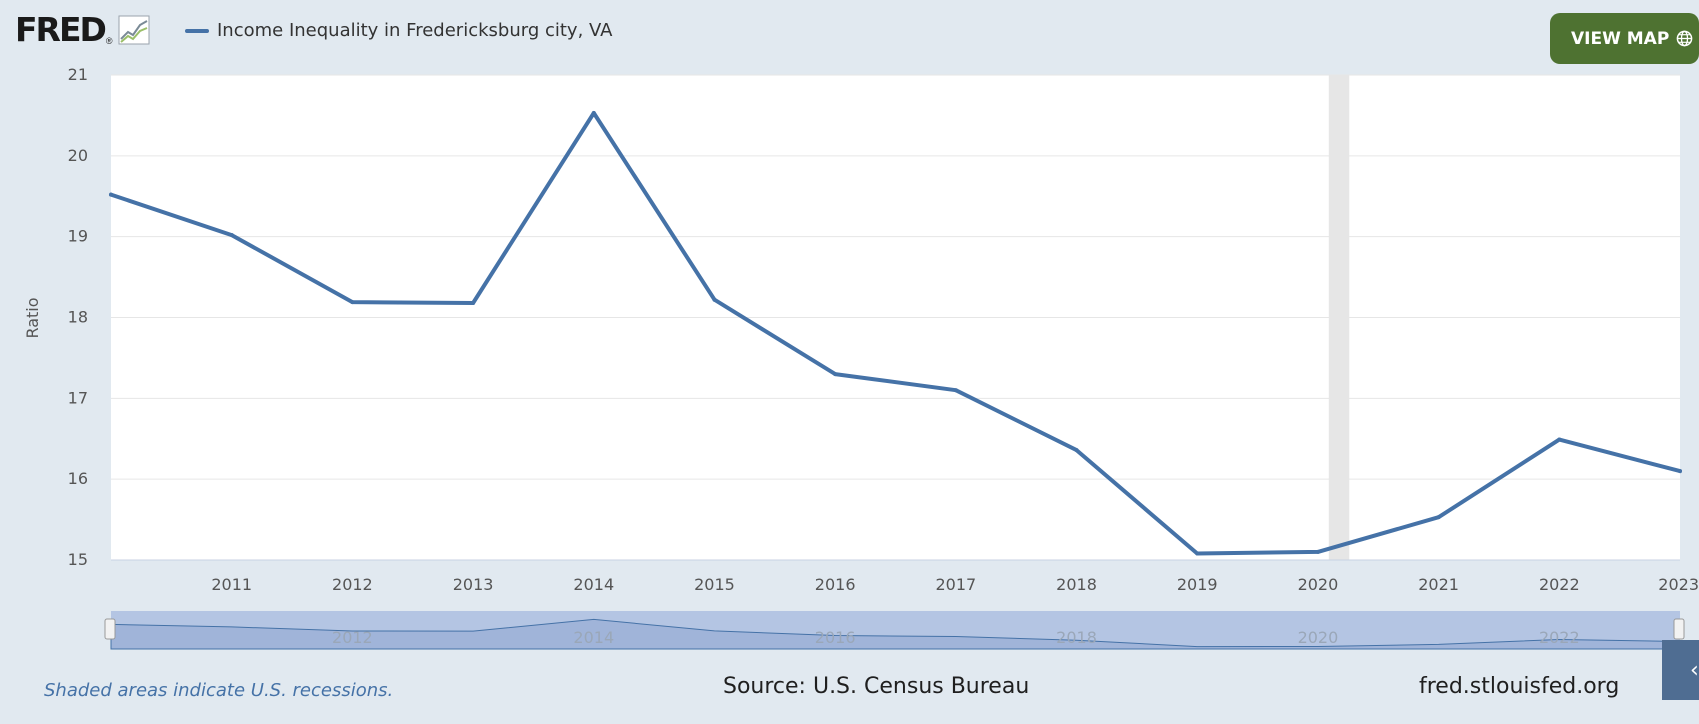 The height and width of the screenshot is (724, 1699). I want to click on navigator-label: 2014, so click(593, 637).